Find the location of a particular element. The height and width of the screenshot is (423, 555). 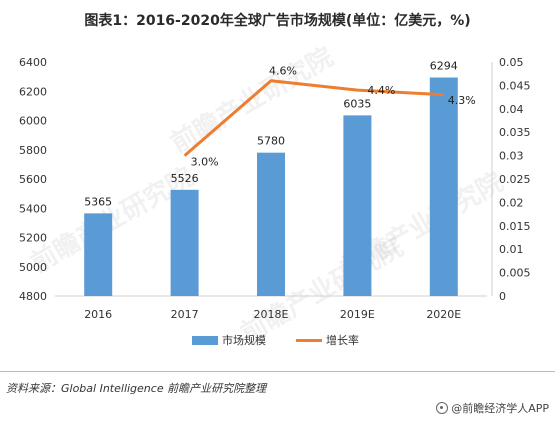

right-tick-label: 0.01 is located at coordinates (511, 249).